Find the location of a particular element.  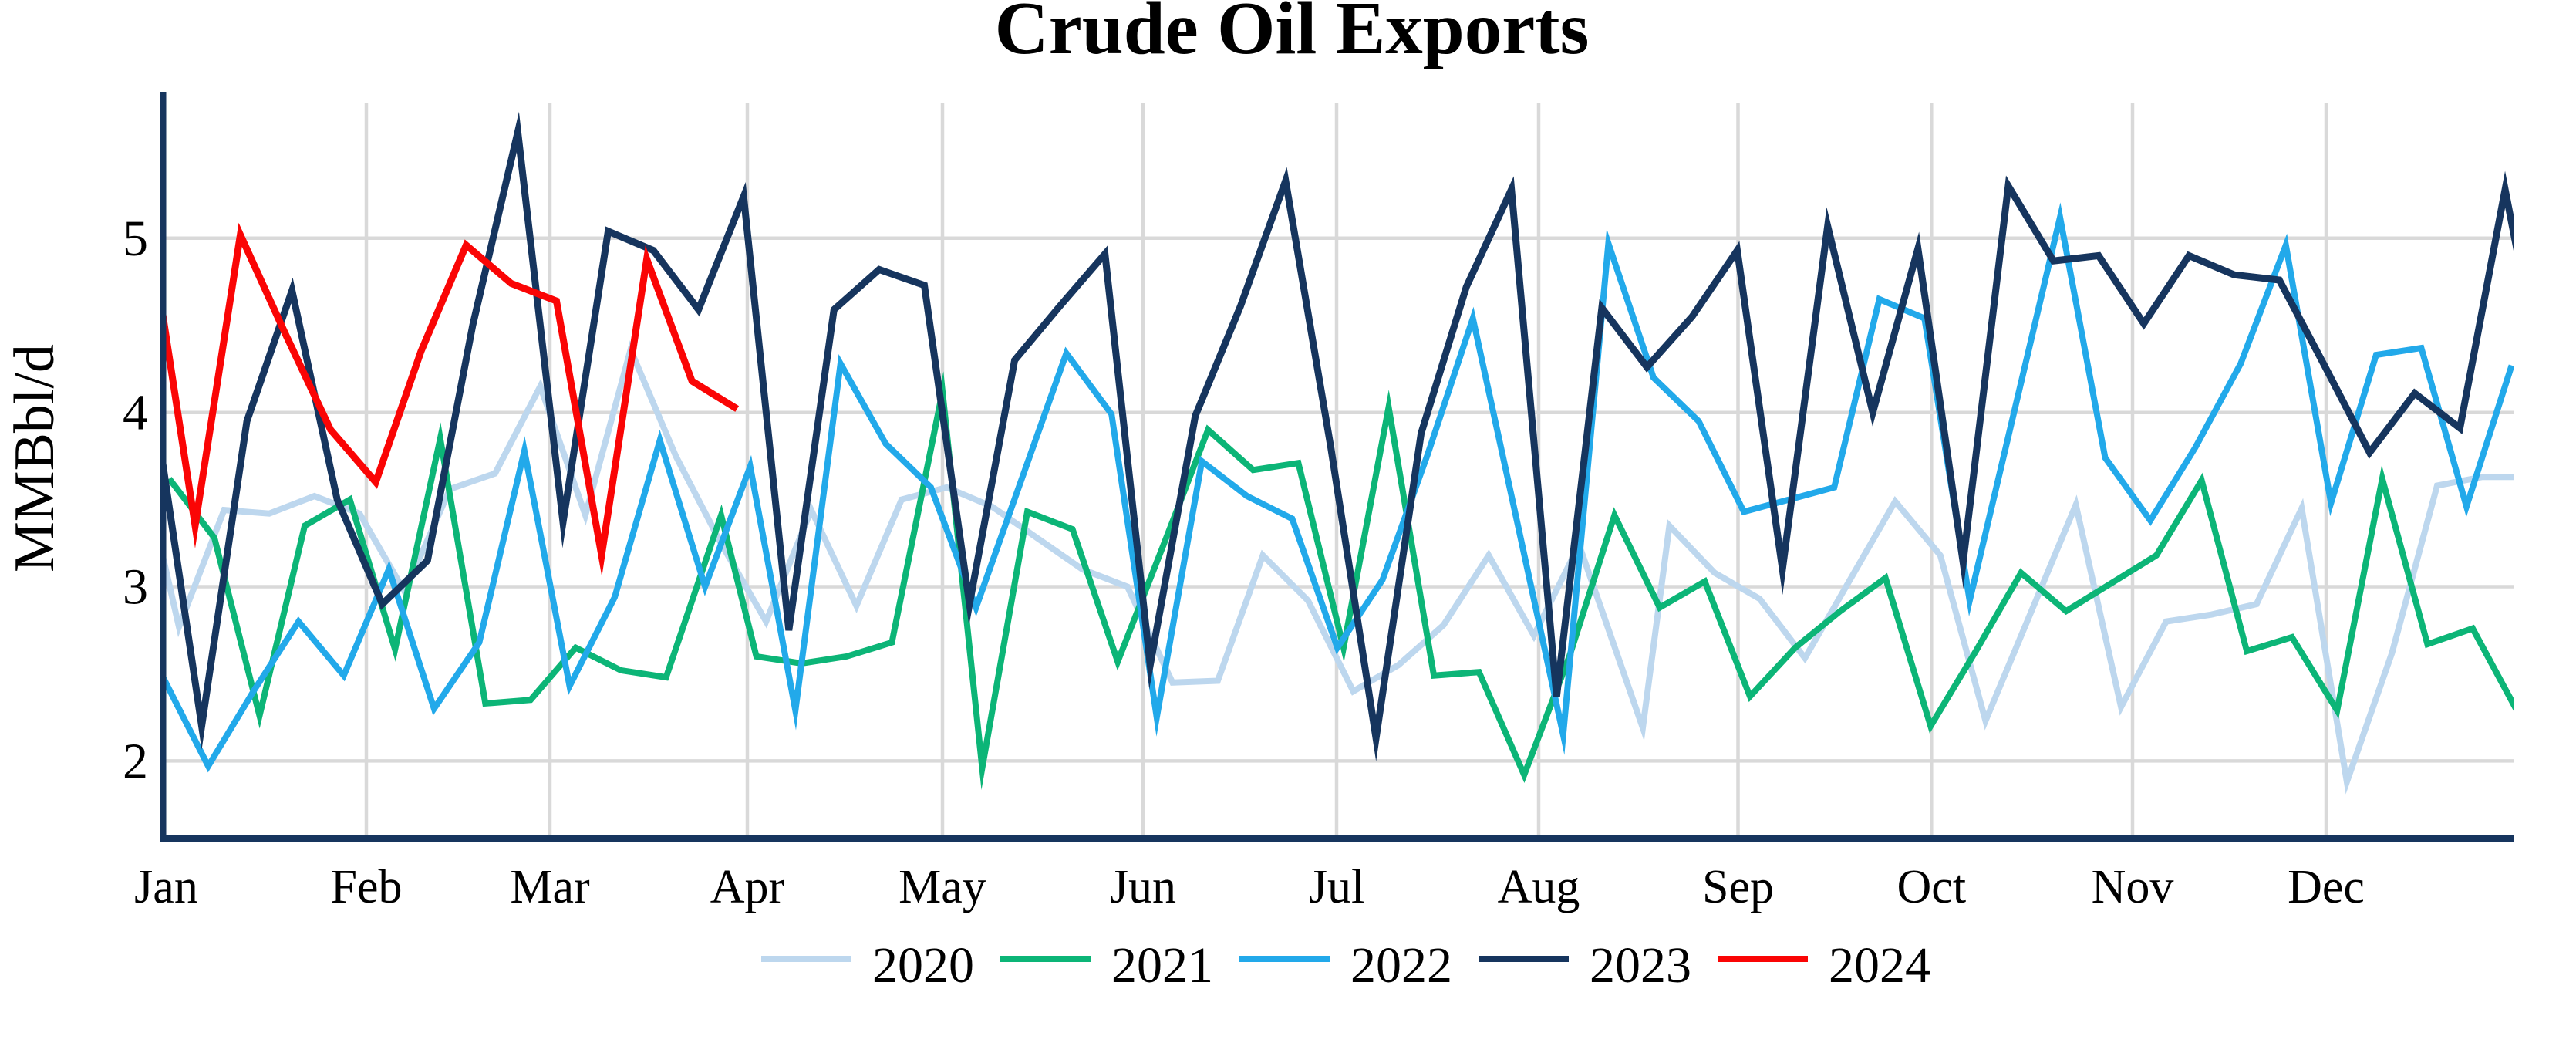

svg-text: 2022 is located at coordinates (1401, 966).